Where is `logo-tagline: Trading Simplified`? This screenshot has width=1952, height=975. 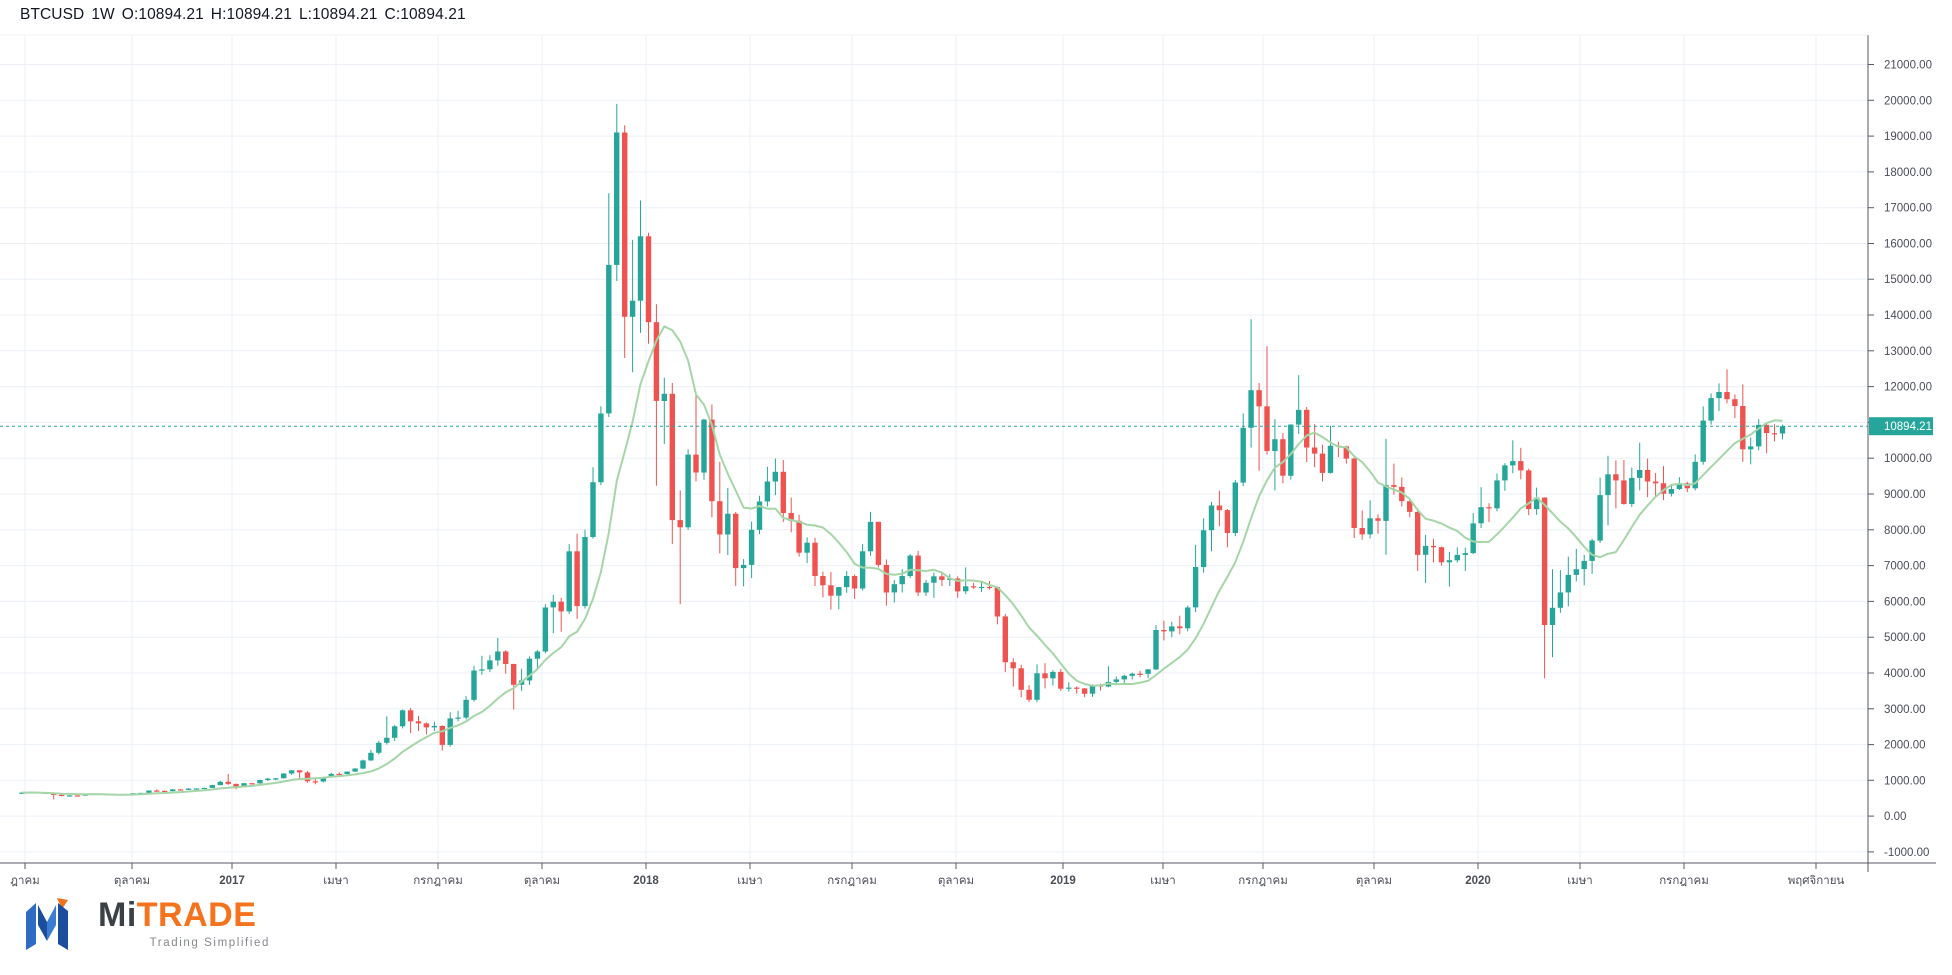 logo-tagline: Trading Simplified is located at coordinates (209, 943).